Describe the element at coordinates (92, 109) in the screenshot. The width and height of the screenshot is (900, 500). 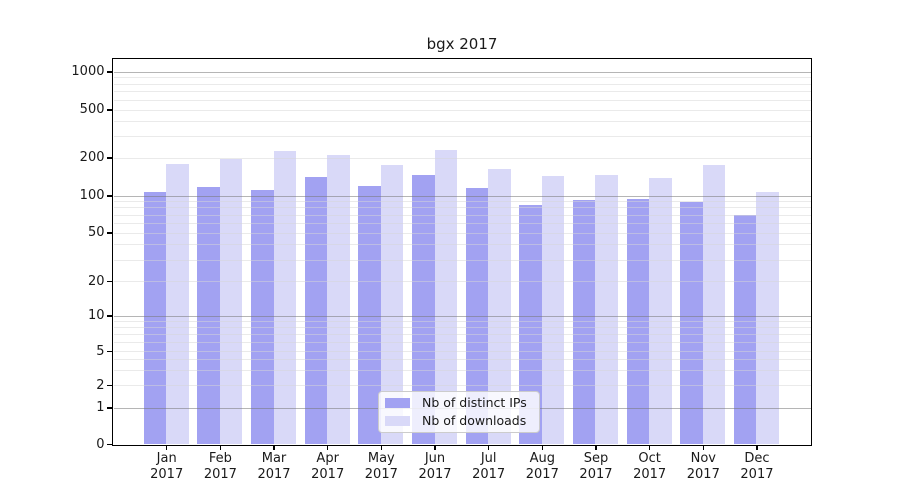
I see `y-tick-label: 500` at that location.